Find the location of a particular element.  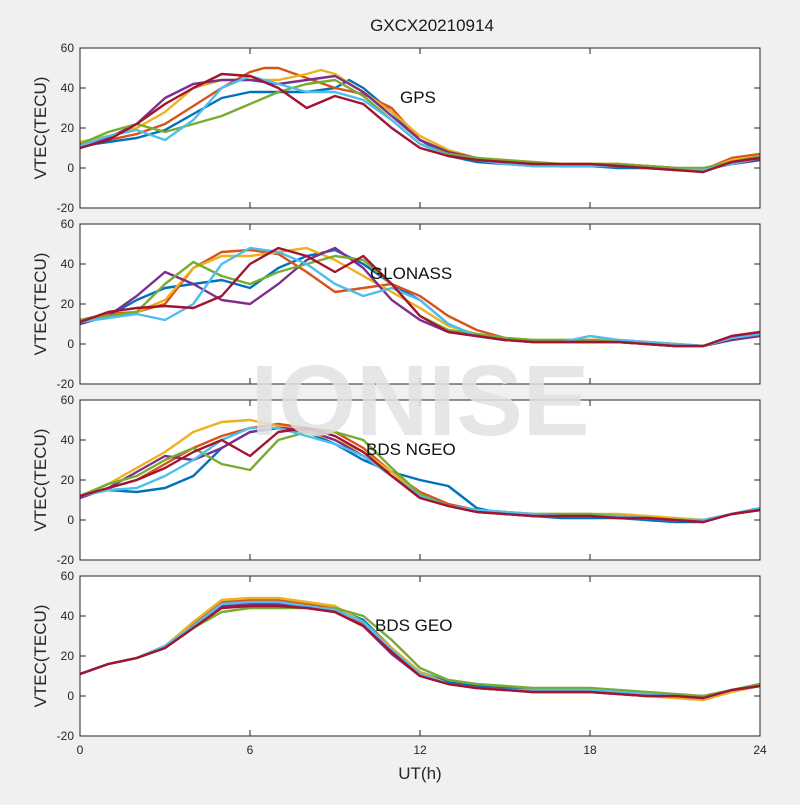

figure-title: GXCX20210914 is located at coordinates (432, 25).